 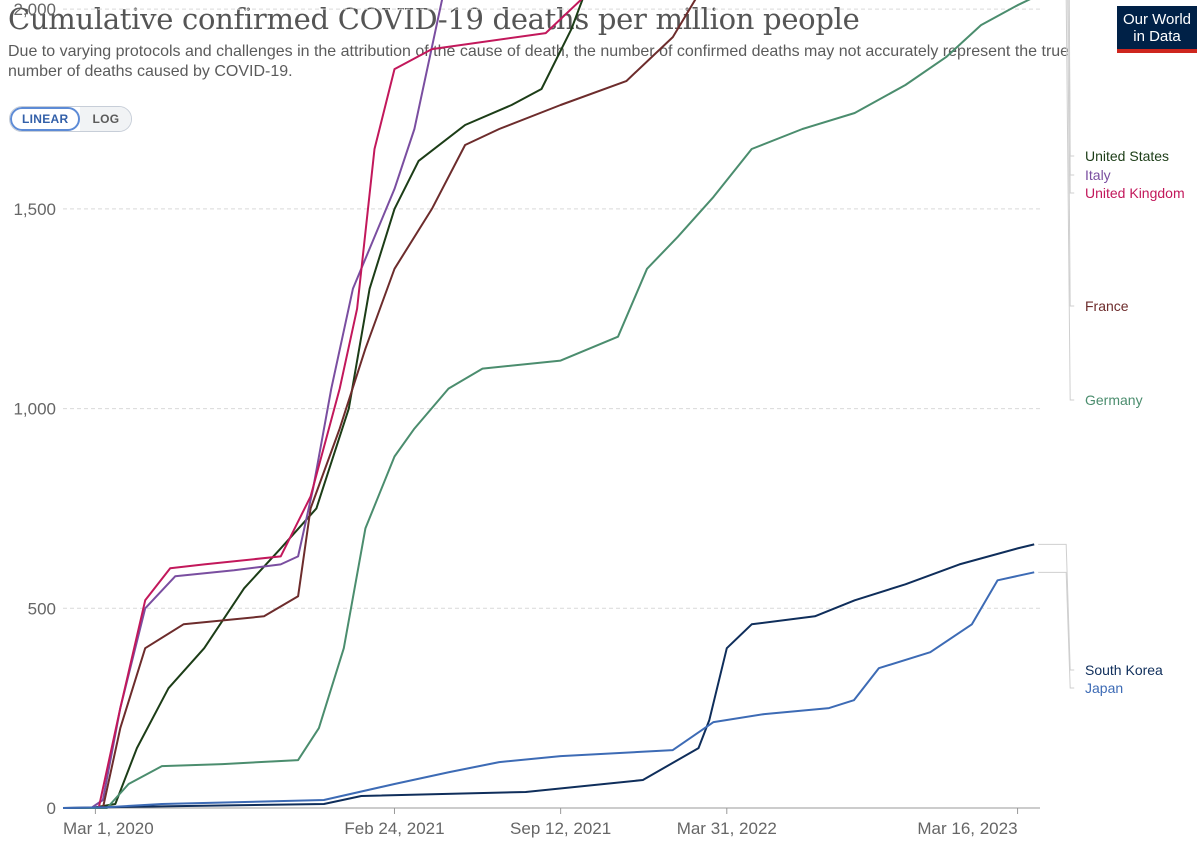 What do you see at coordinates (1104, 688) in the screenshot?
I see `series-label-japan: Japan` at bounding box center [1104, 688].